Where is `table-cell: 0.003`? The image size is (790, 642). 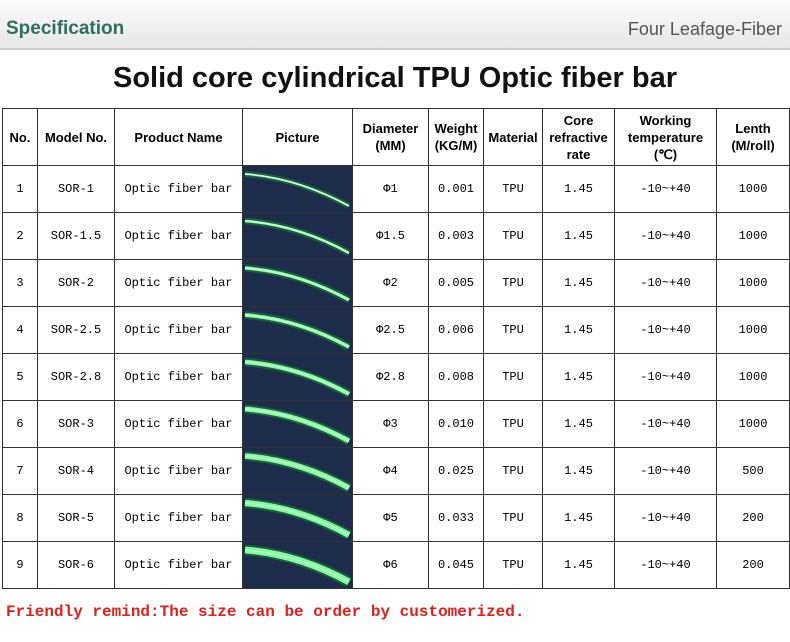 table-cell: 0.003 is located at coordinates (456, 236).